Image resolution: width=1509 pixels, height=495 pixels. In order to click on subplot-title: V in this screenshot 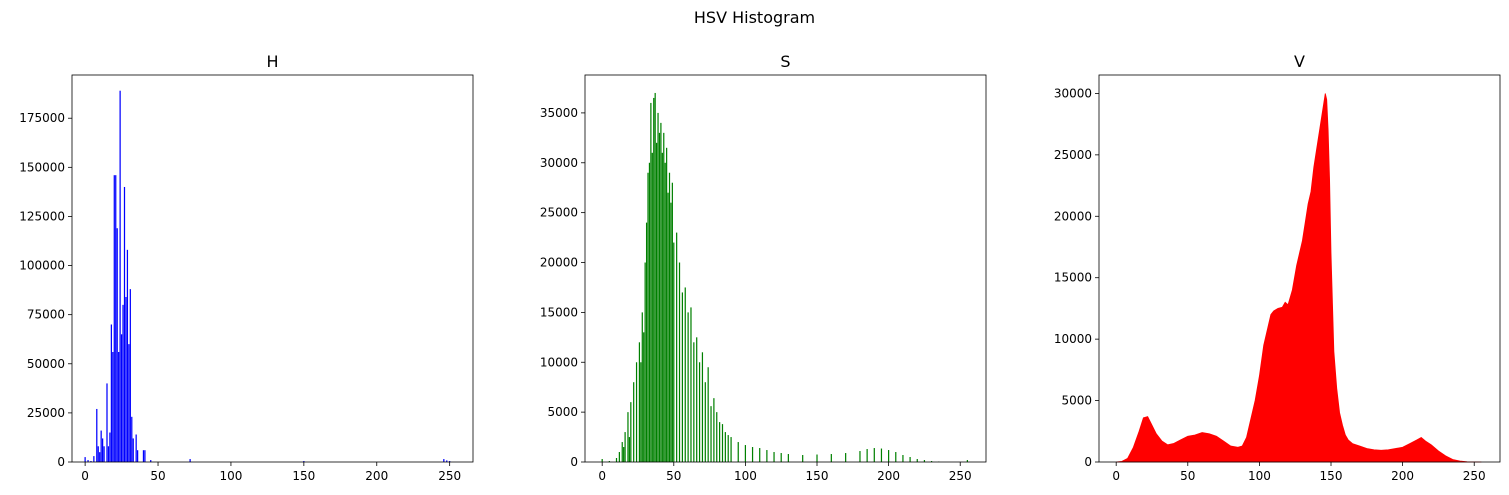, I will do `click(1299, 61)`.